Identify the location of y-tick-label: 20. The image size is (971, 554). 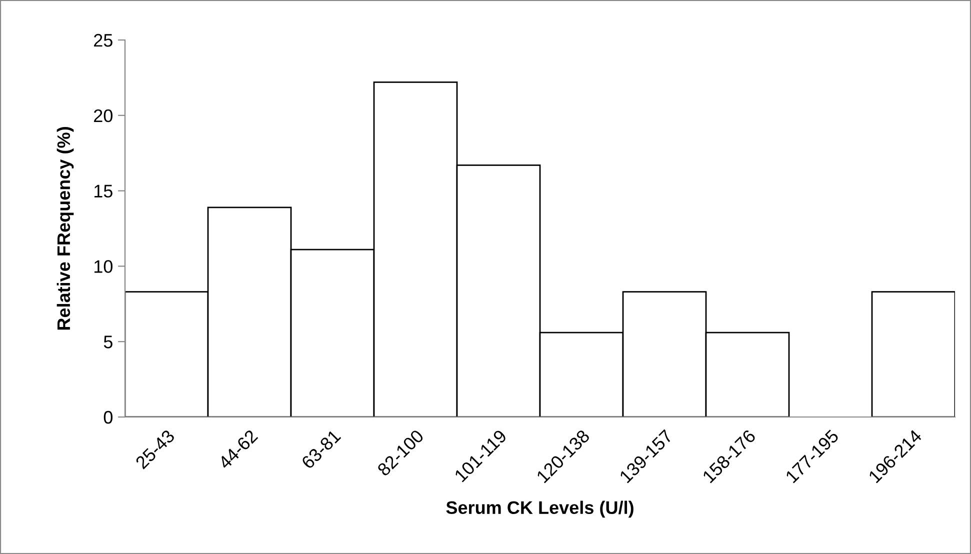
(103, 115).